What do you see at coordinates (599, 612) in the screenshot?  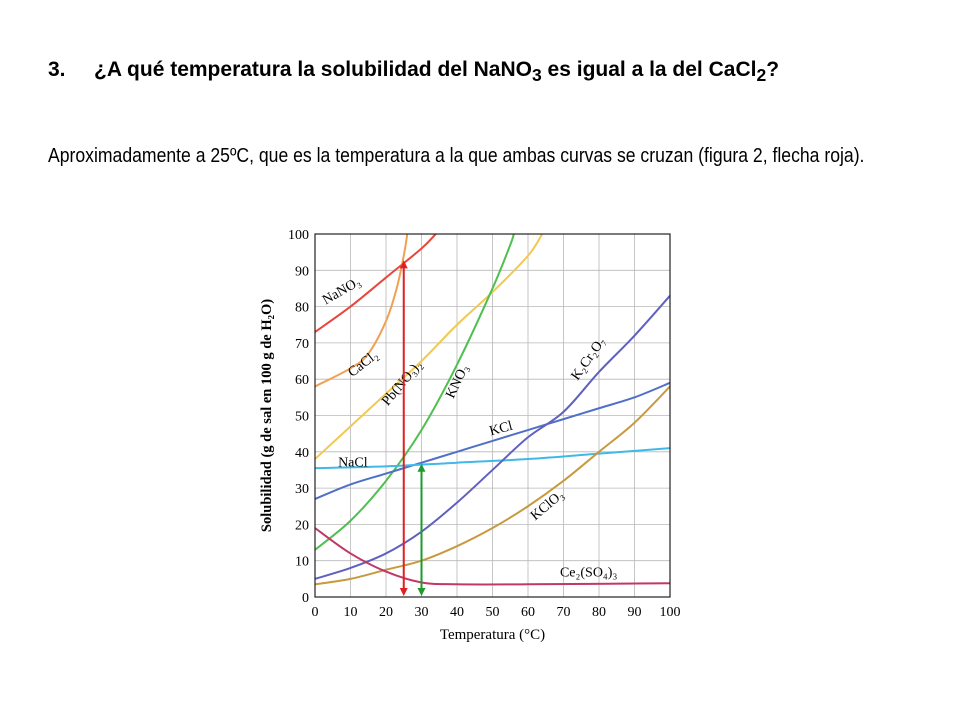 I see `x-tick-label: 80` at bounding box center [599, 612].